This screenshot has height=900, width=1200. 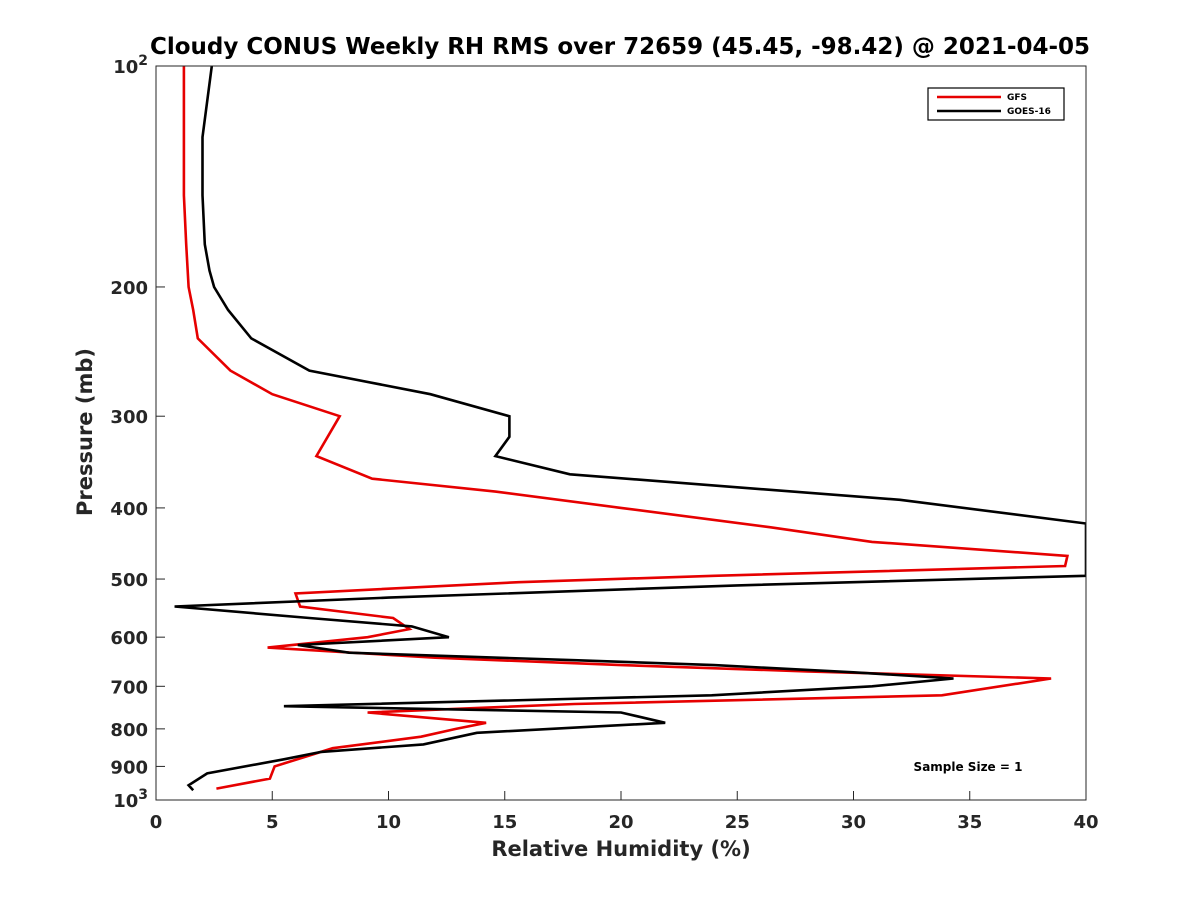 I want to click on y-tick-label: 10³, so click(x=130, y=799).